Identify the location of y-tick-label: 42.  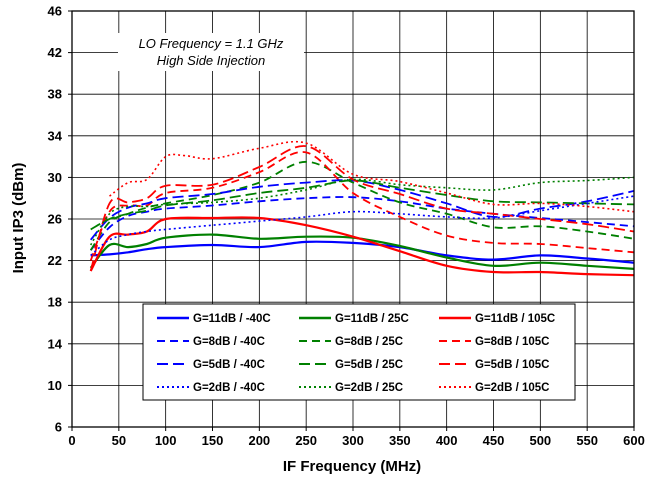
(55, 52).